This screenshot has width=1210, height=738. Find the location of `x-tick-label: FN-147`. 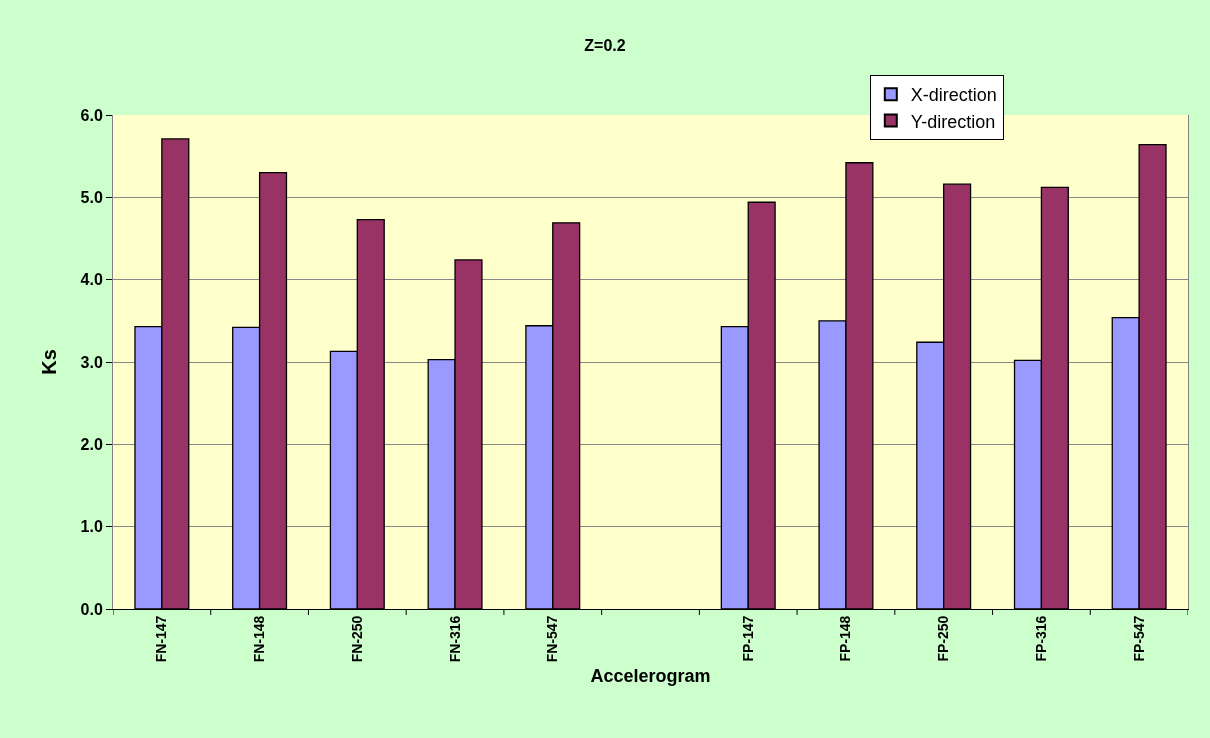

x-tick-label: FN-147 is located at coordinates (161, 639).